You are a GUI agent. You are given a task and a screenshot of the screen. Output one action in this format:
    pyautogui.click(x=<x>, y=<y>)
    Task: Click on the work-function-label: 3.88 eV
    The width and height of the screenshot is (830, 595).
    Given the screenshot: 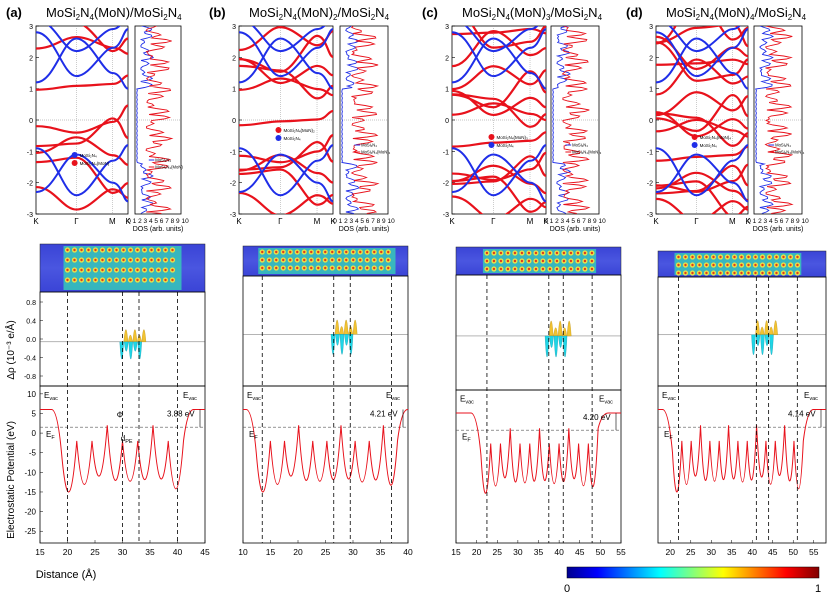 What is the action you would take?
    pyautogui.click(x=181, y=414)
    